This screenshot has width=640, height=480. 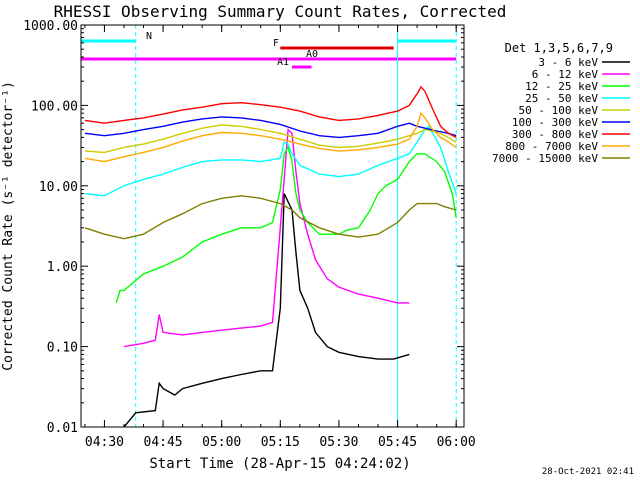 What do you see at coordinates (149, 36) in the screenshot?
I see `flag-label-n: N` at bounding box center [149, 36].